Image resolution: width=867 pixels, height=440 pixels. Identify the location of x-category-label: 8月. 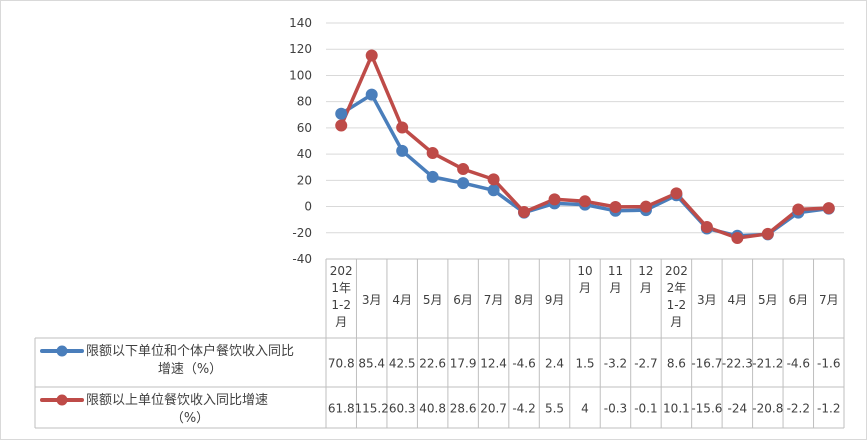
(524, 300).